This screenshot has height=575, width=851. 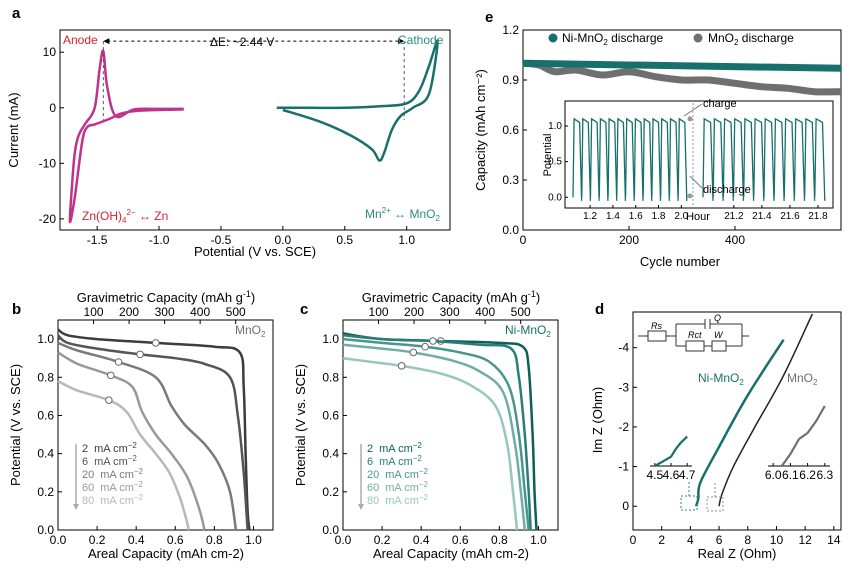 I want to click on panel-d-xtick-label: 4, so click(x=690, y=540).